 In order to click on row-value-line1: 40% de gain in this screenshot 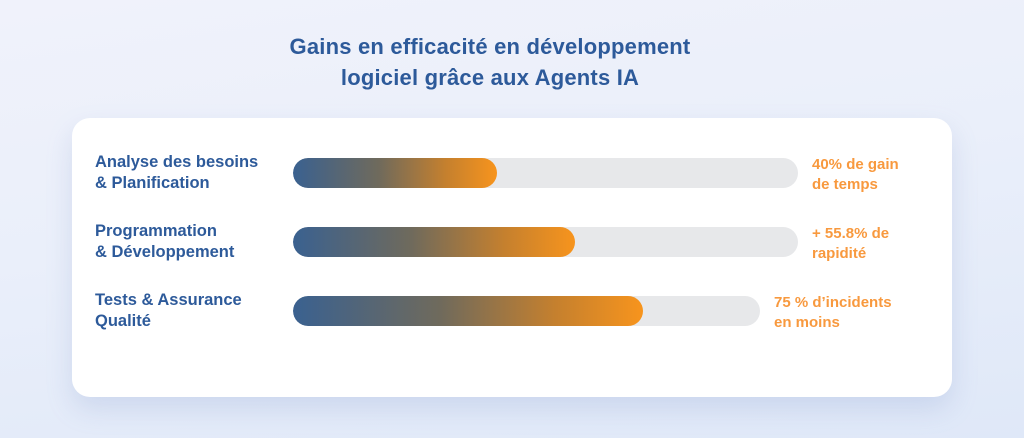, I will do `click(855, 164)`.